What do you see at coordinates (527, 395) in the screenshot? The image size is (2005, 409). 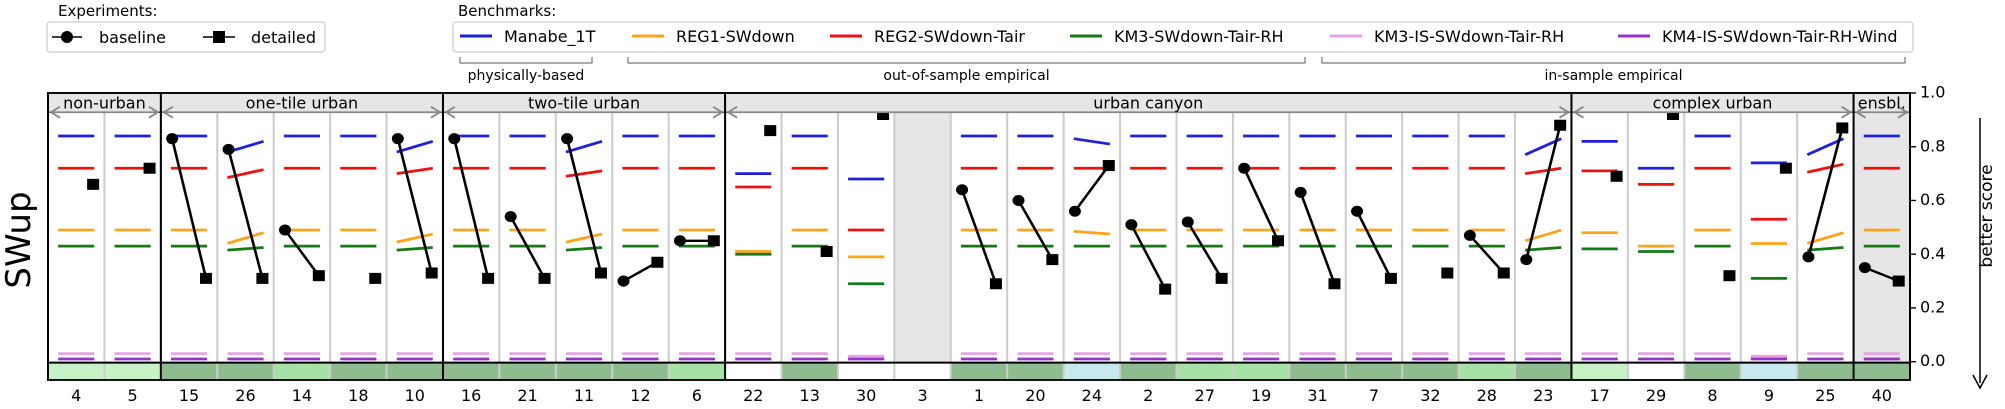 I see `site-tick-label: 21` at bounding box center [527, 395].